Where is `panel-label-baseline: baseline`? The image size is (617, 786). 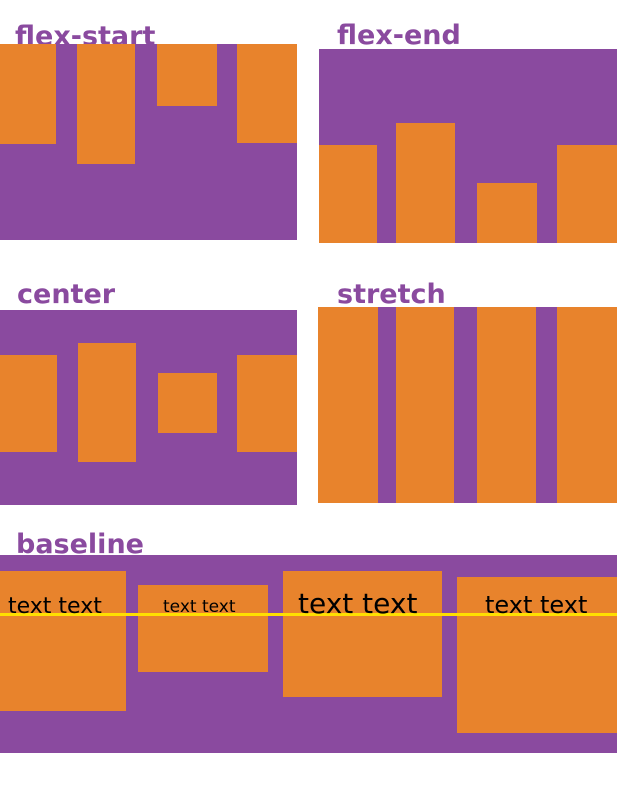
panel-label-baseline: baseline is located at coordinates (80, 544).